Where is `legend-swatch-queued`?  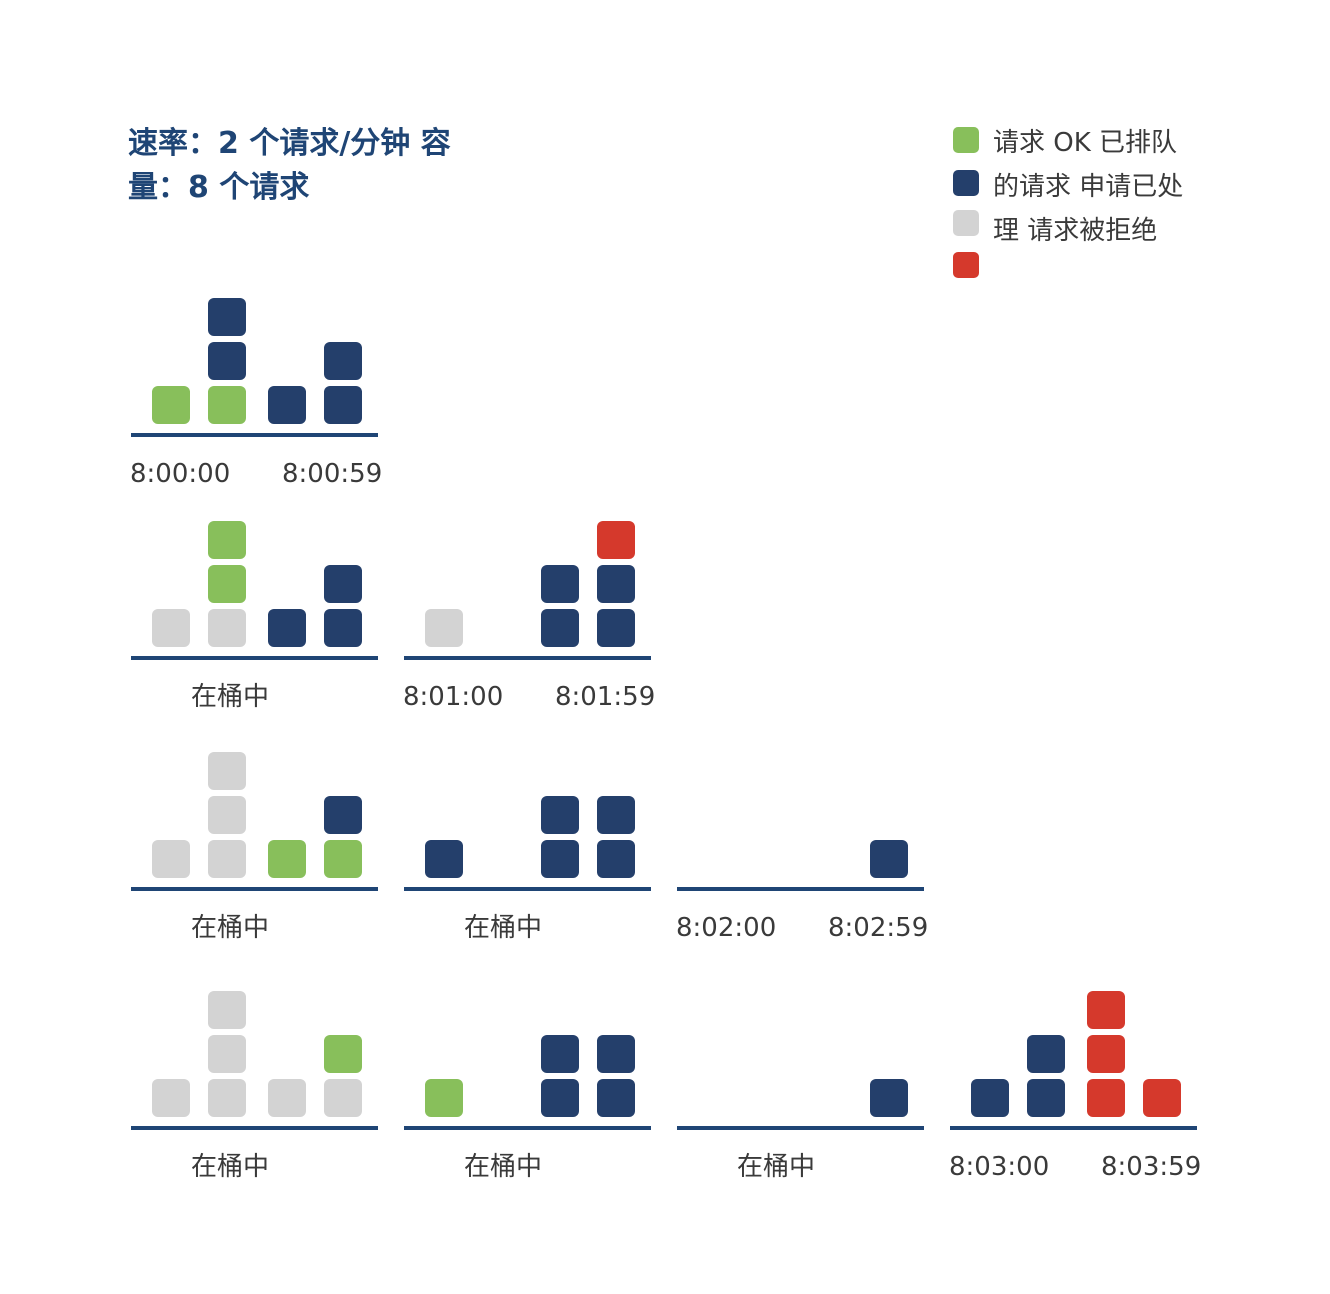
legend-swatch-queued is located at coordinates (966, 183).